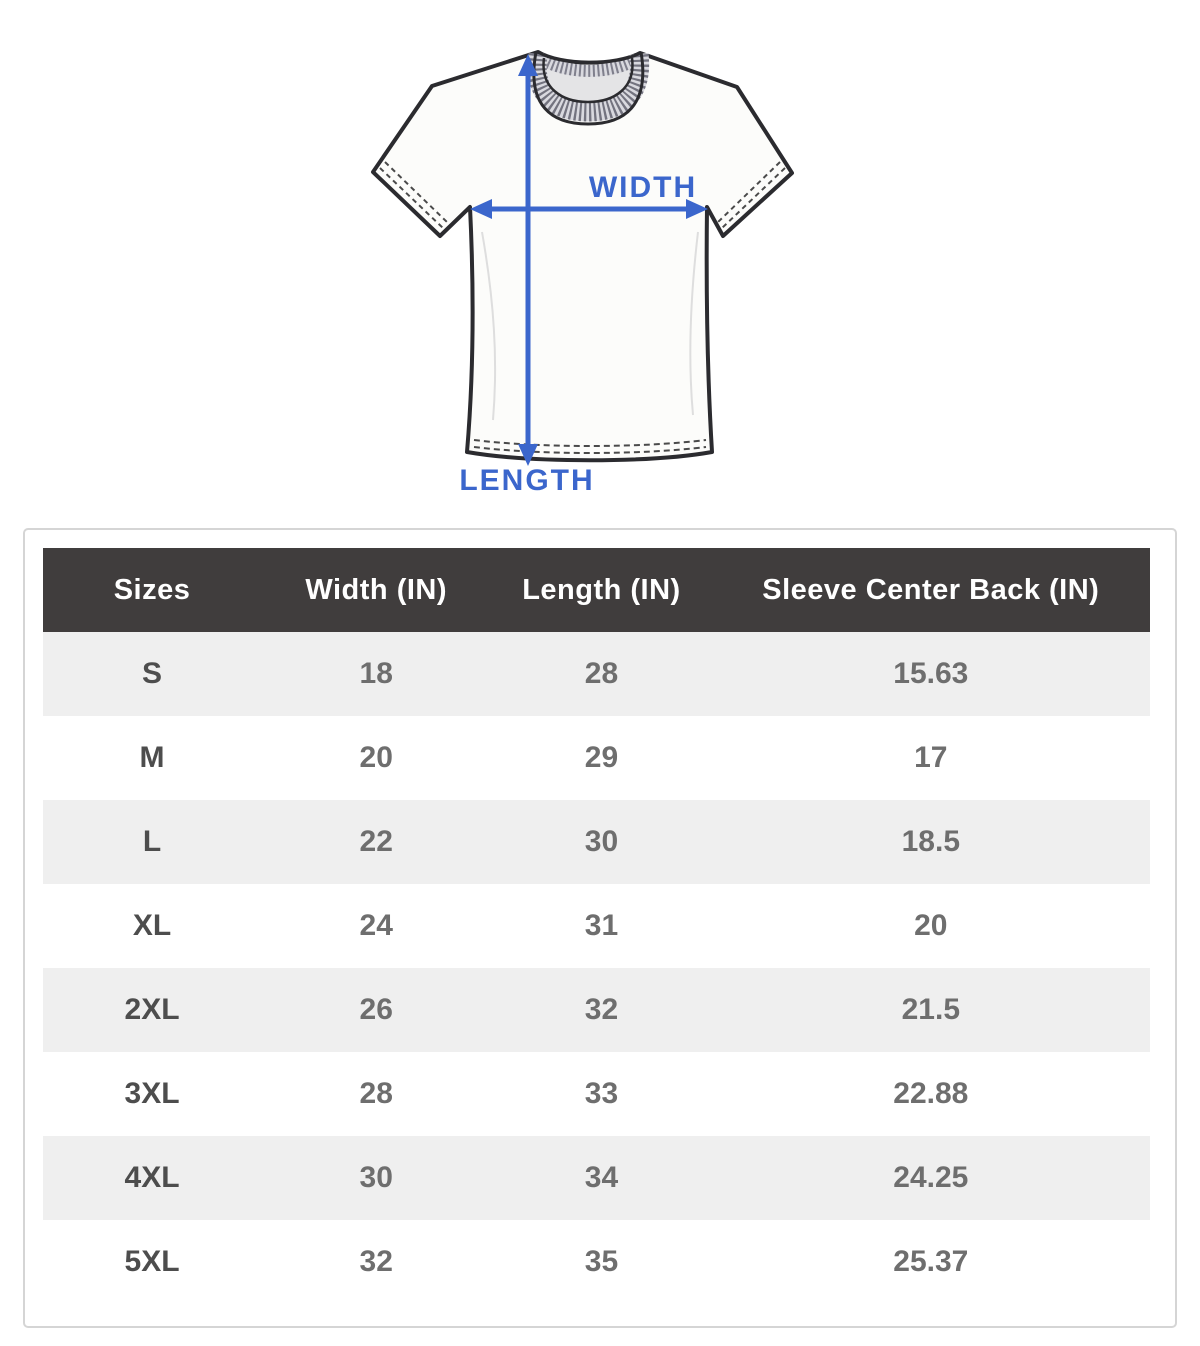  Describe the element at coordinates (376, 758) in the screenshot. I see `cell-width: 20` at that location.